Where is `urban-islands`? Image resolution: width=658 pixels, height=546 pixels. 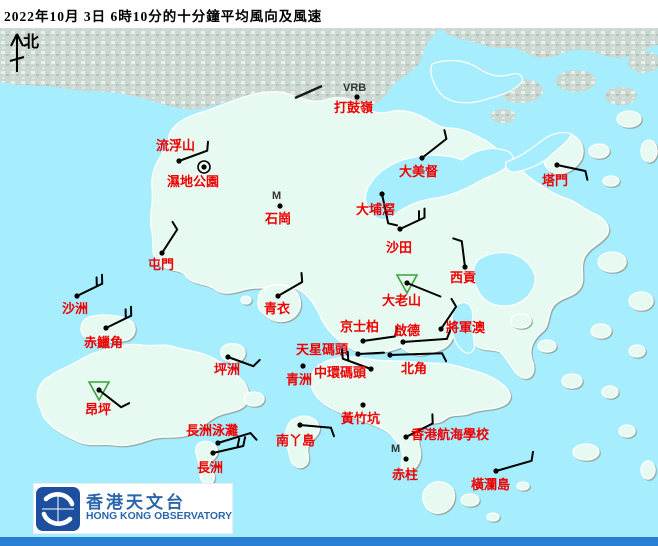
urban-islands is located at coordinates (555, 87).